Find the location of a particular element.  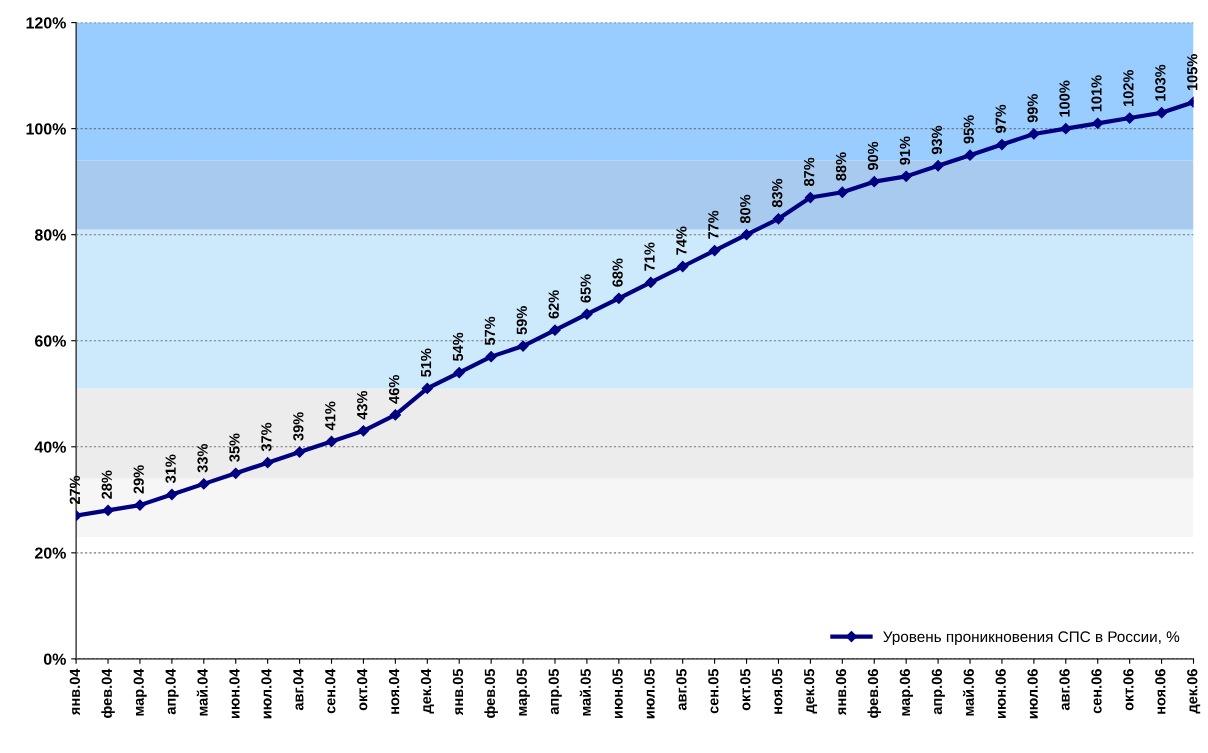

data-label: 28% is located at coordinates (106, 484).